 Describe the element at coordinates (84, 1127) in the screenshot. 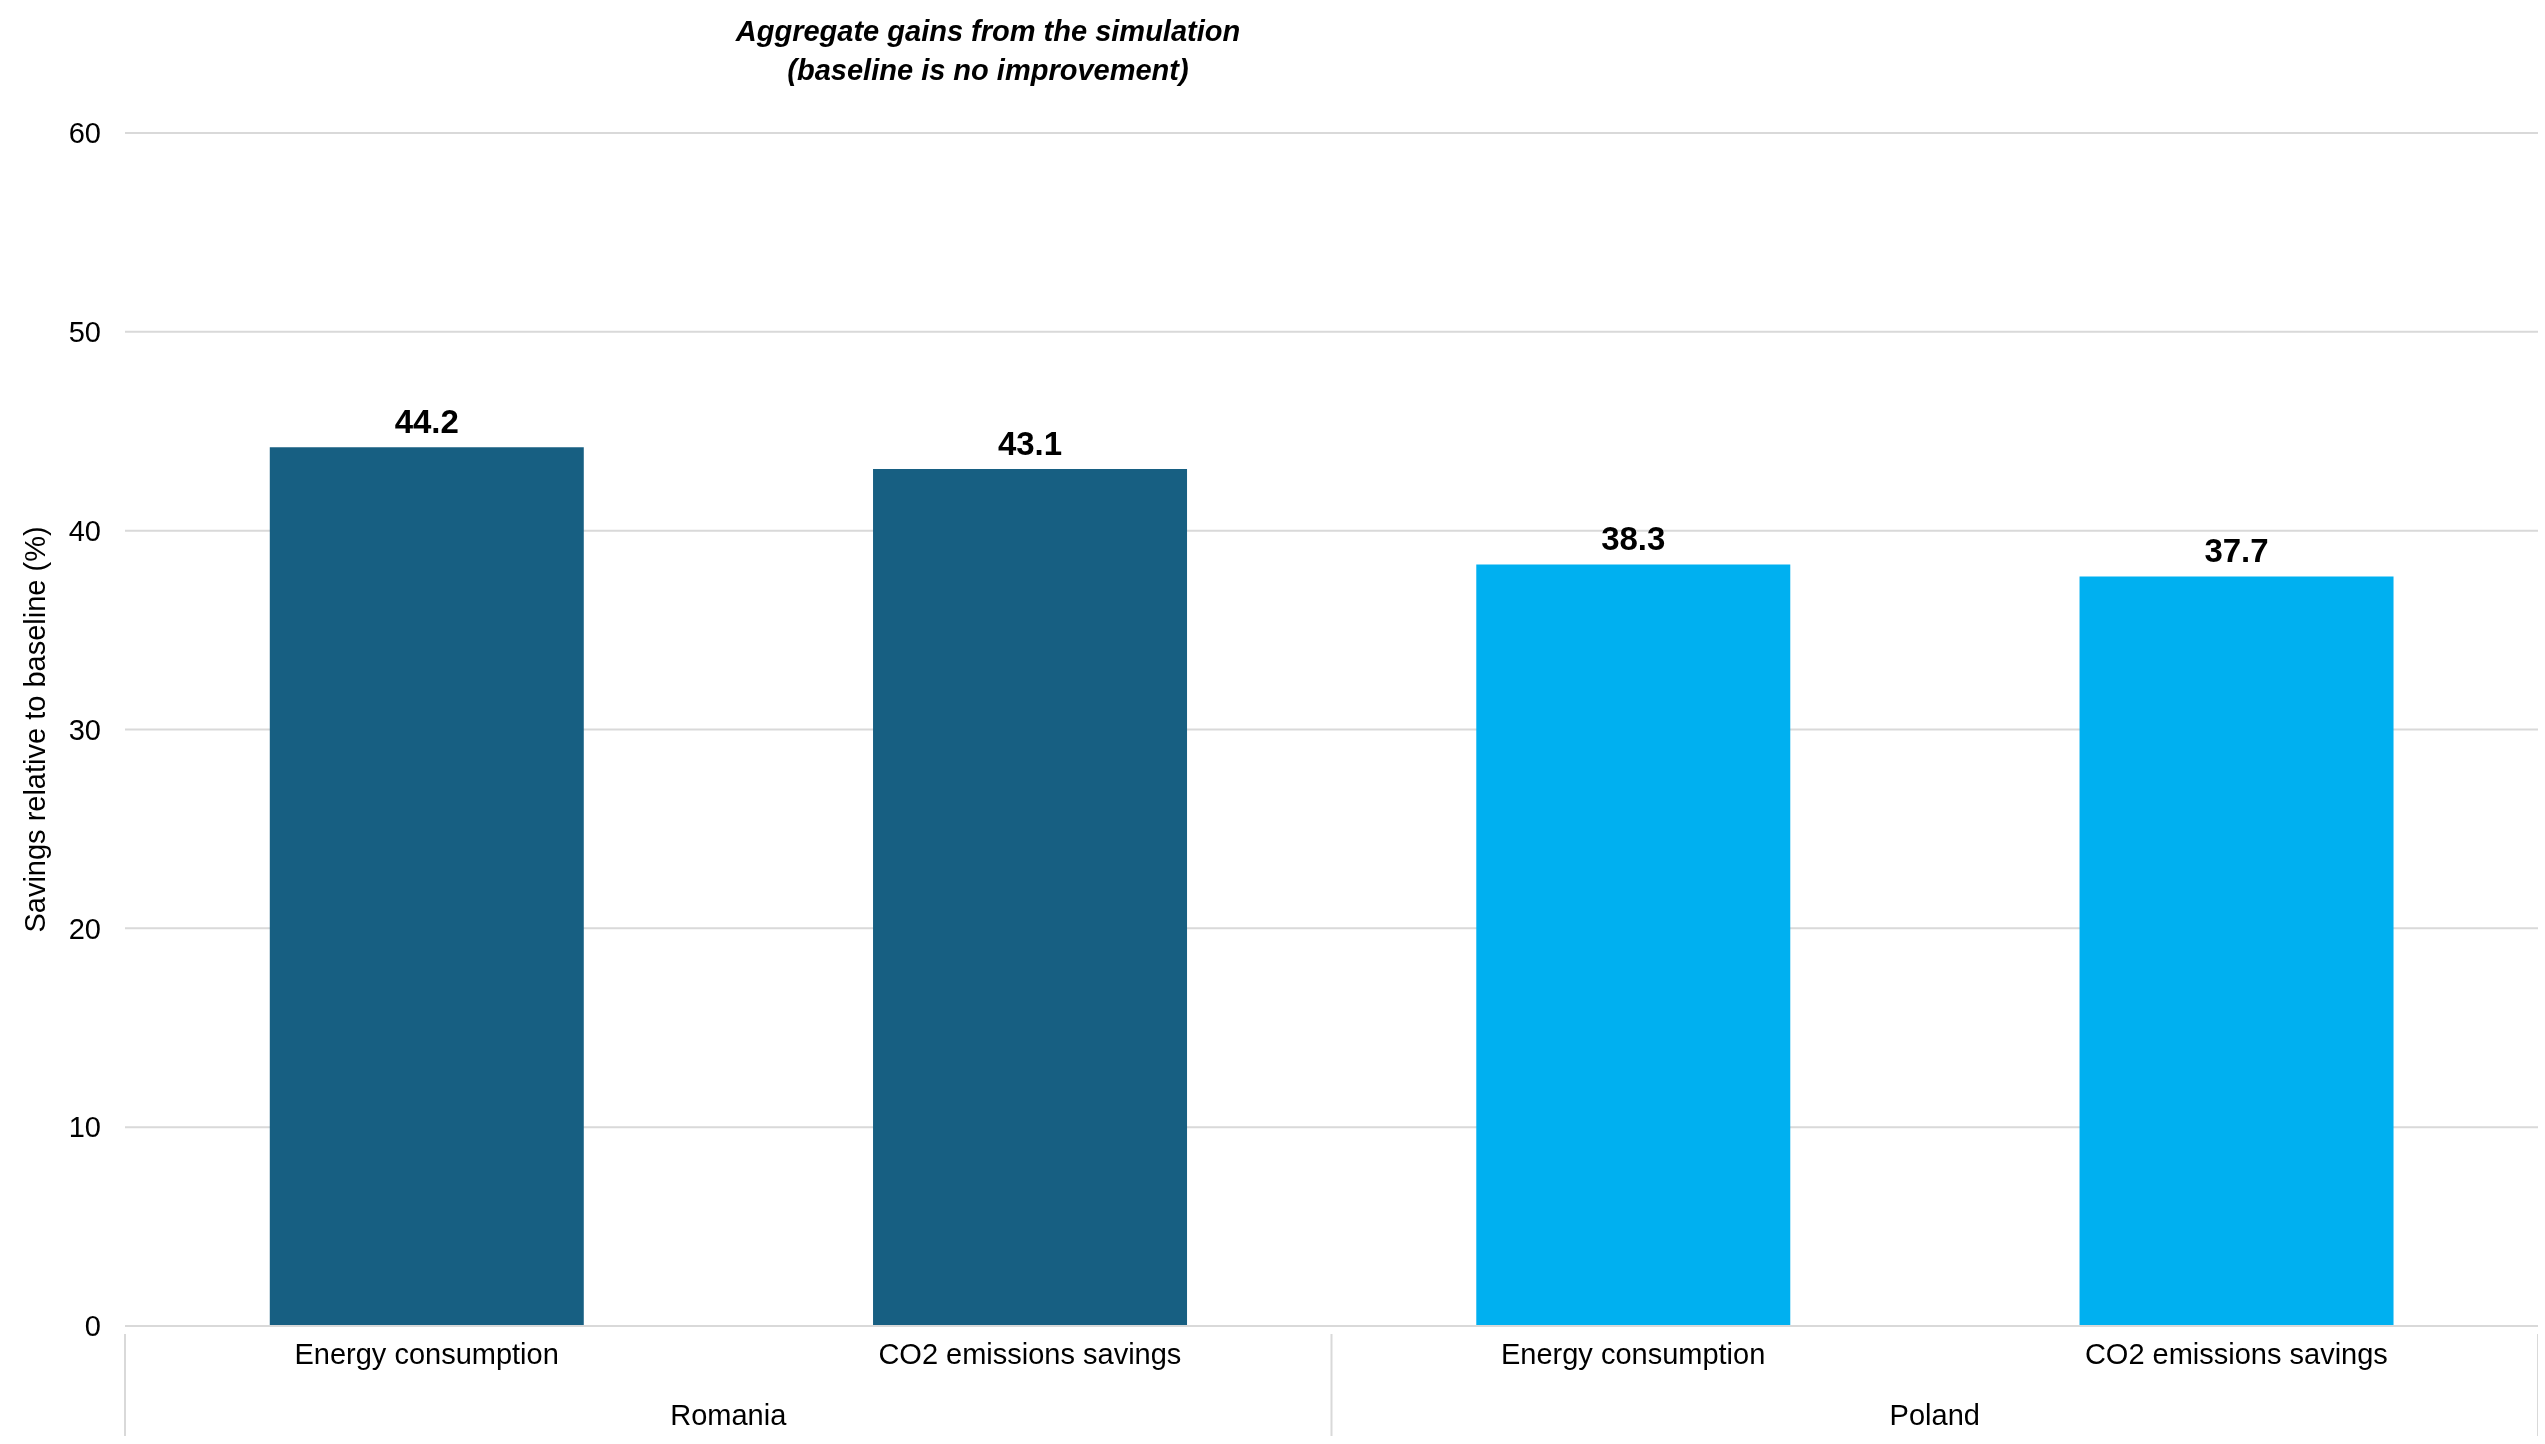

I see `y-tick-label: 10` at that location.